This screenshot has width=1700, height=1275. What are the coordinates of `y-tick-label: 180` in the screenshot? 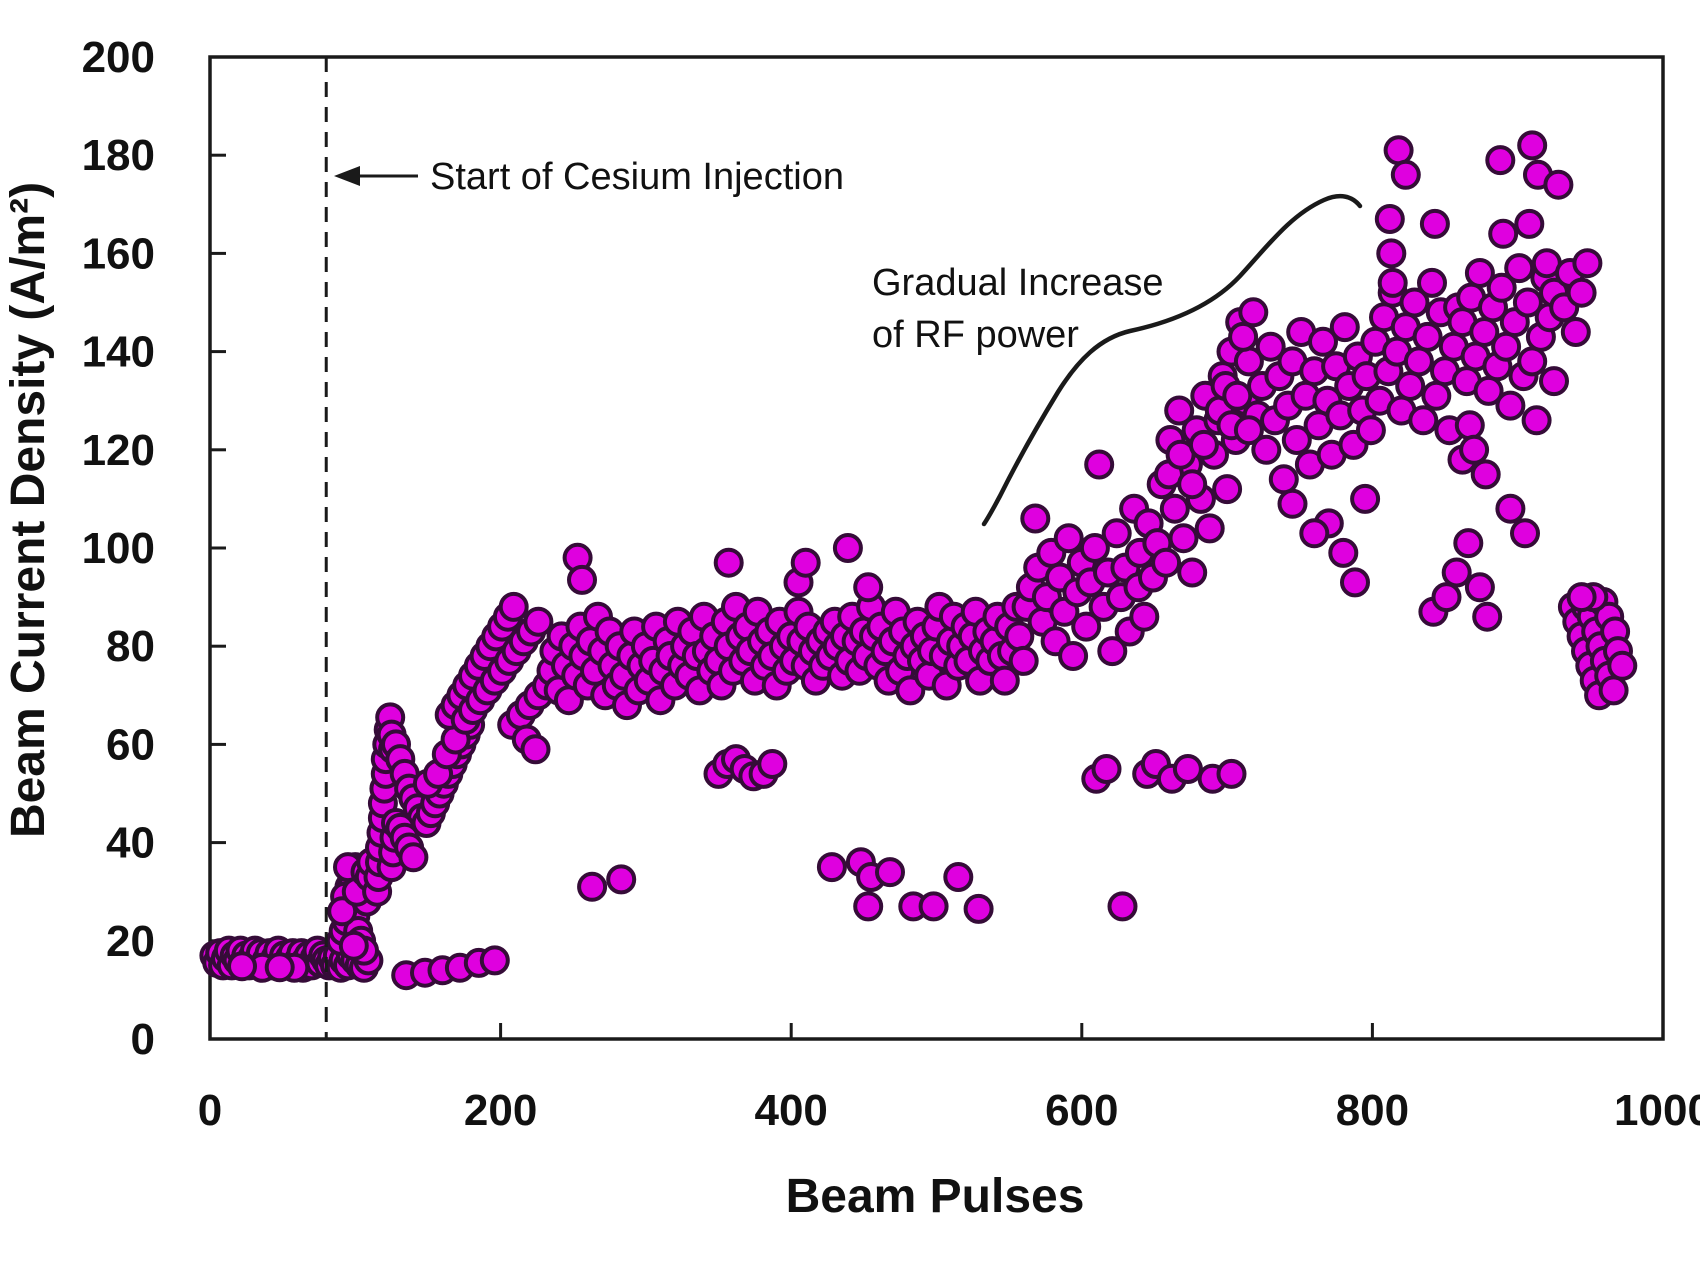 It's located at (118, 155).